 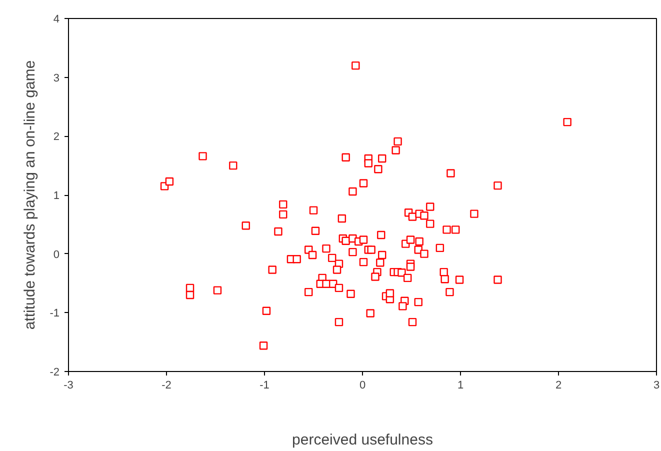 I want to click on y-axis-title: attitude towards playing an on-line game, so click(x=30, y=195).